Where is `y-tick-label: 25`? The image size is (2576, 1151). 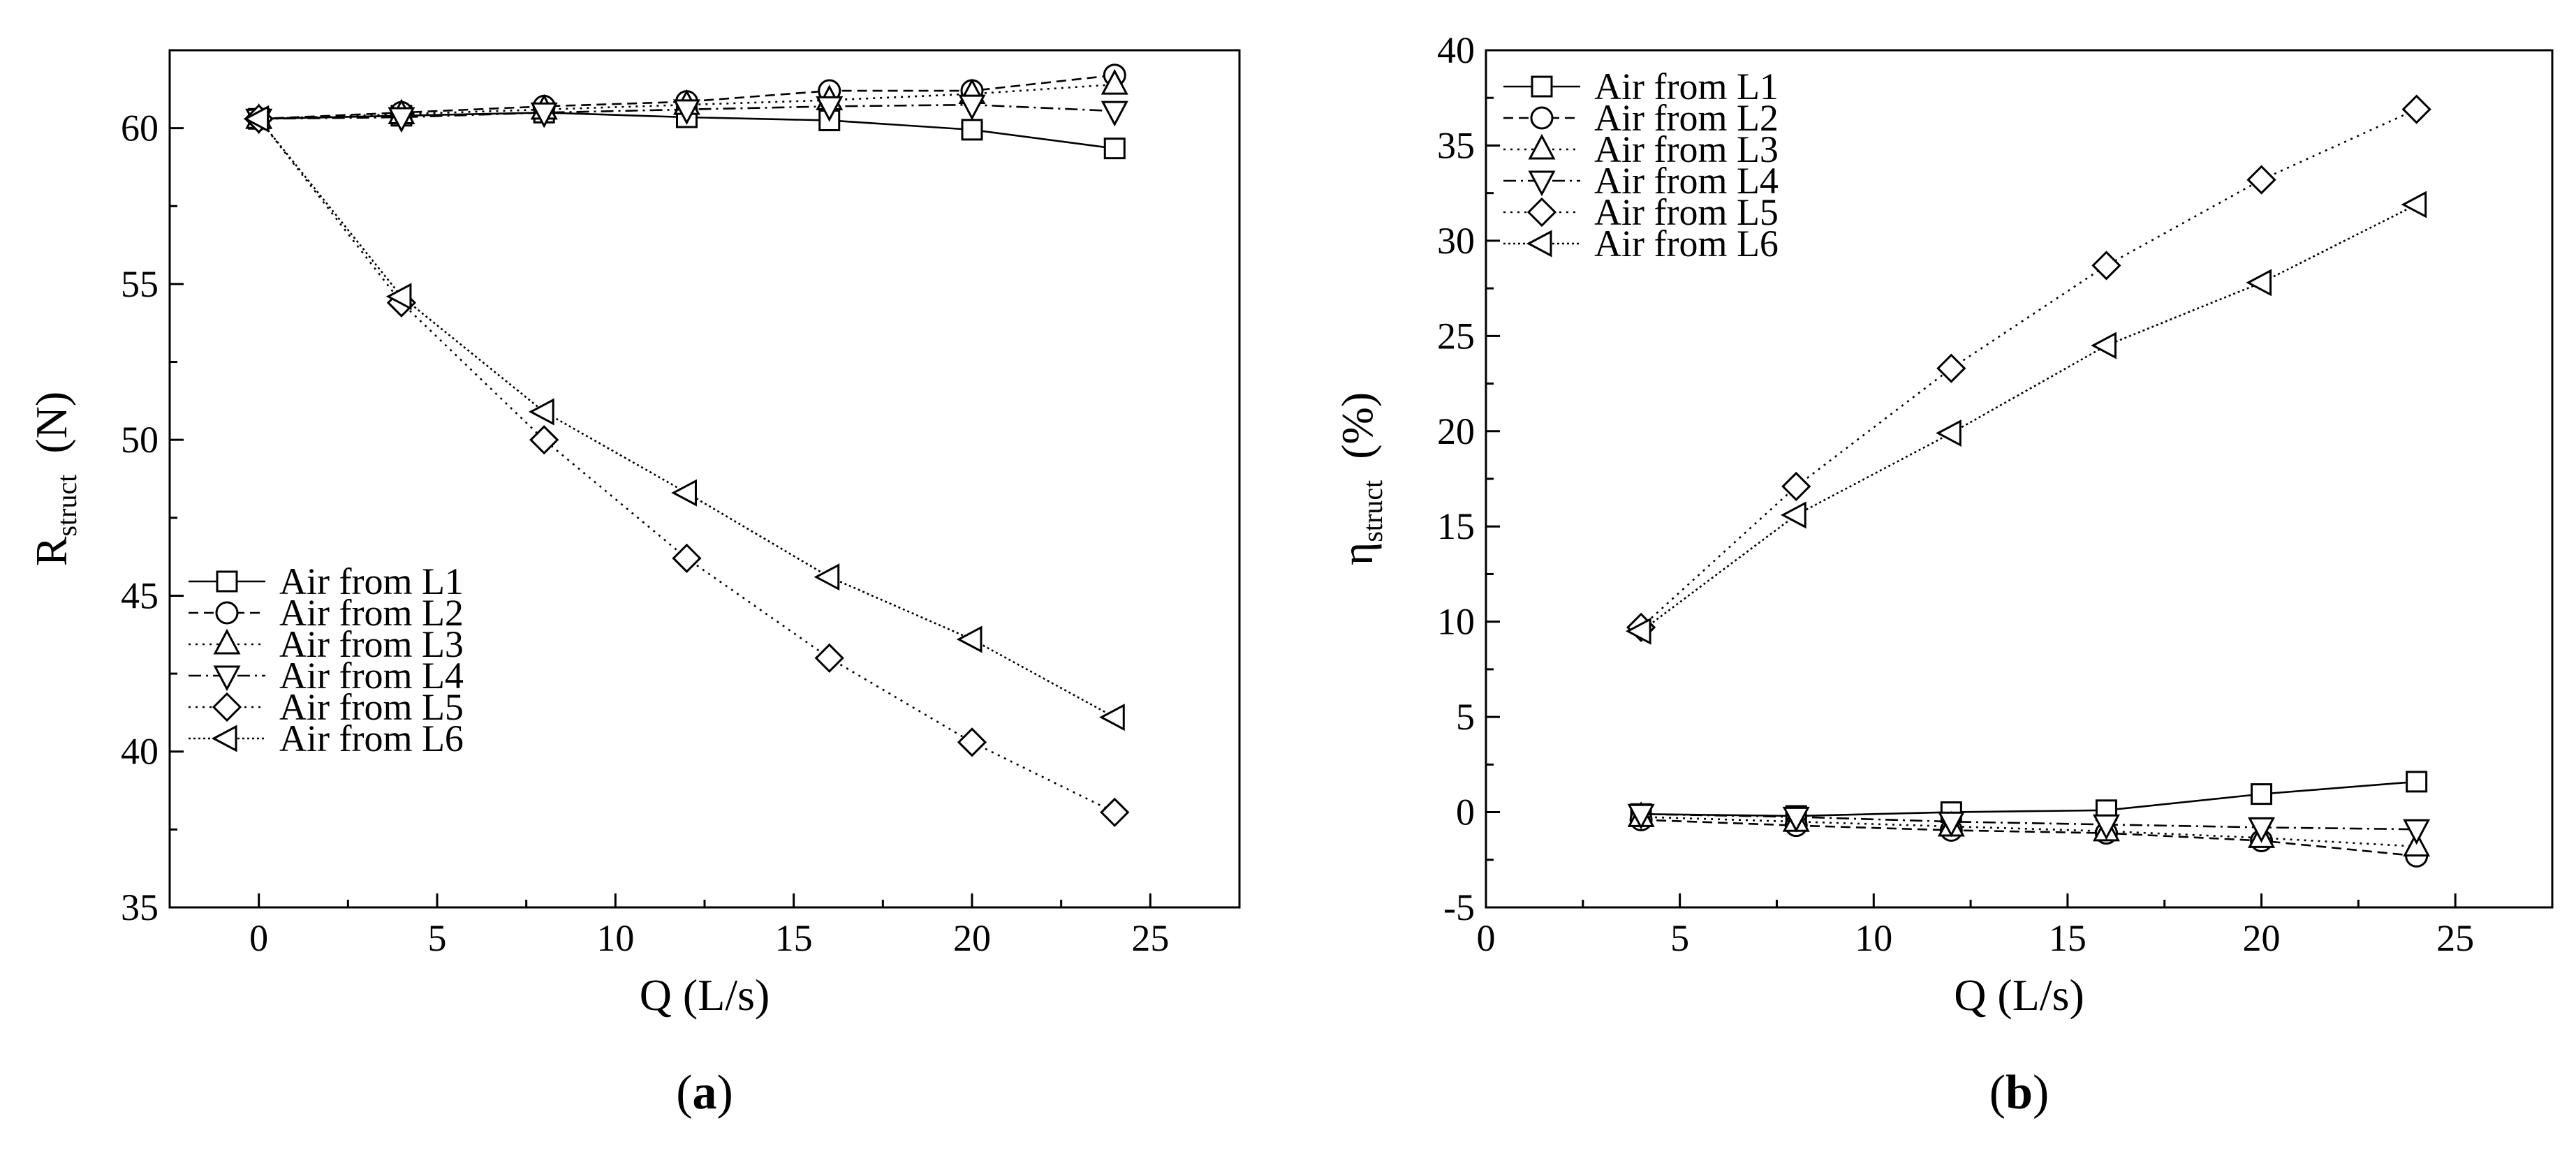
y-tick-label: 25 is located at coordinates (1456, 336).